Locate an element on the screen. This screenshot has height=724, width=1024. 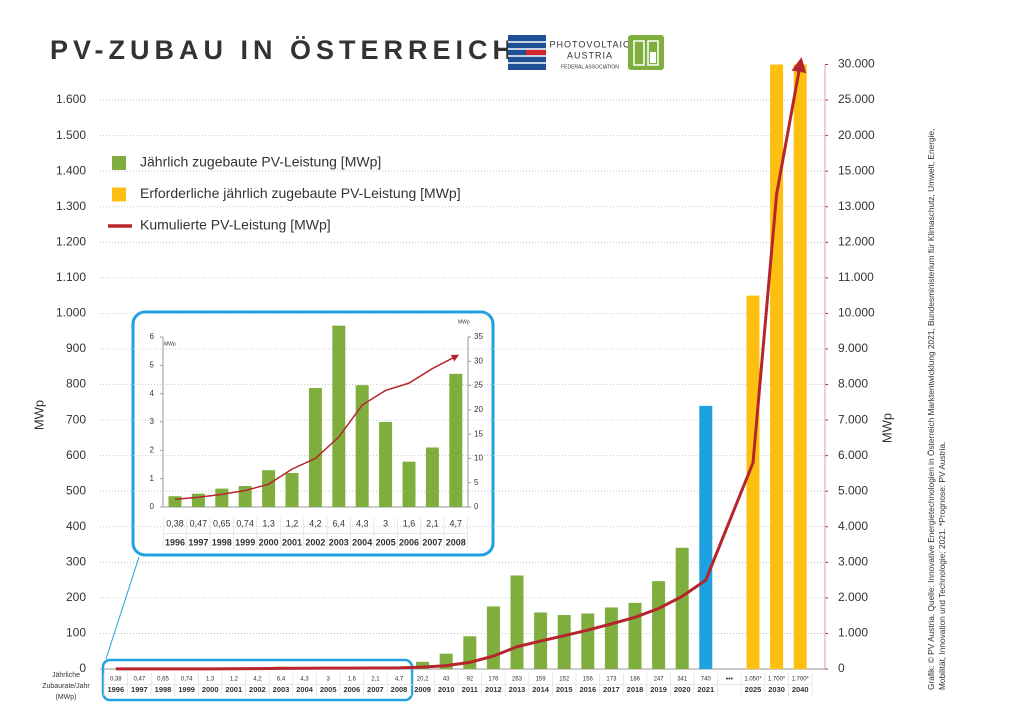
y2-tick-label: 25 is located at coordinates (478, 385).